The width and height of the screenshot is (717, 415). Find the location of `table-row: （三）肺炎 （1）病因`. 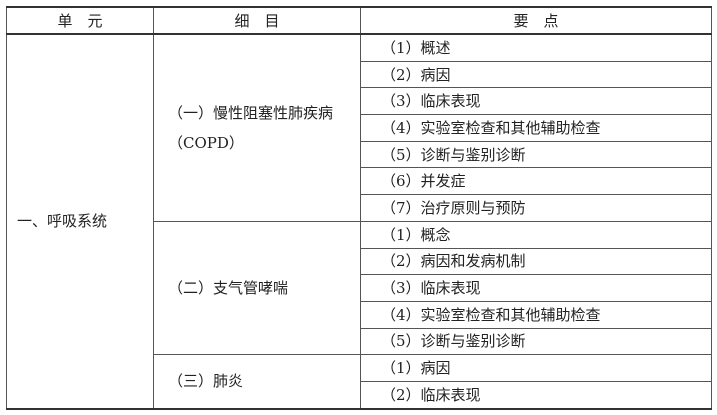

table-row: （三）肺炎 （1）病因 is located at coordinates (359, 382).